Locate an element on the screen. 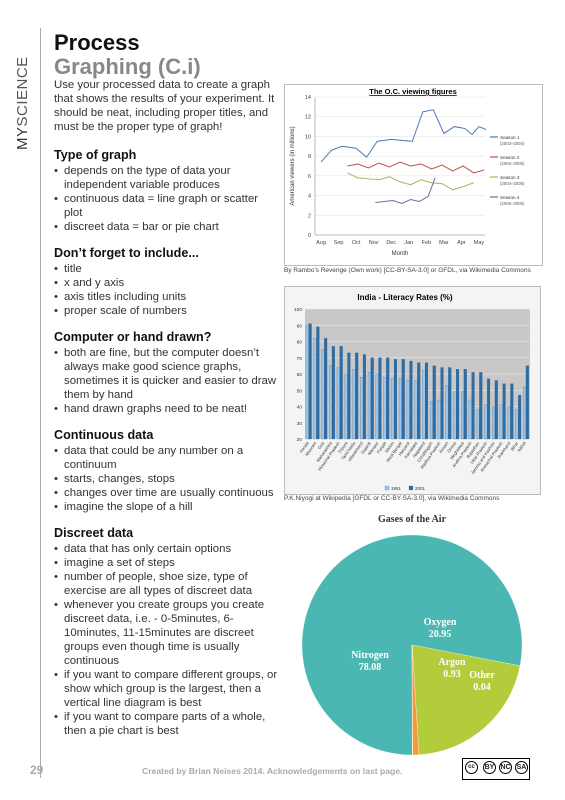 Image resolution: width=565 pixels, height=800 pixels. y-tick-label: 0 is located at coordinates (309, 236).